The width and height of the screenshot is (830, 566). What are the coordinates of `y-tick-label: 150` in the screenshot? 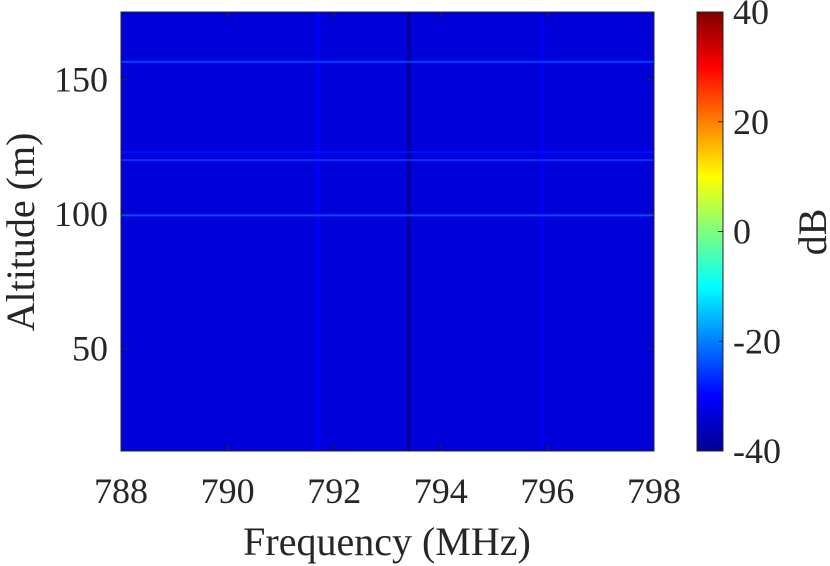 It's located at (81, 79).